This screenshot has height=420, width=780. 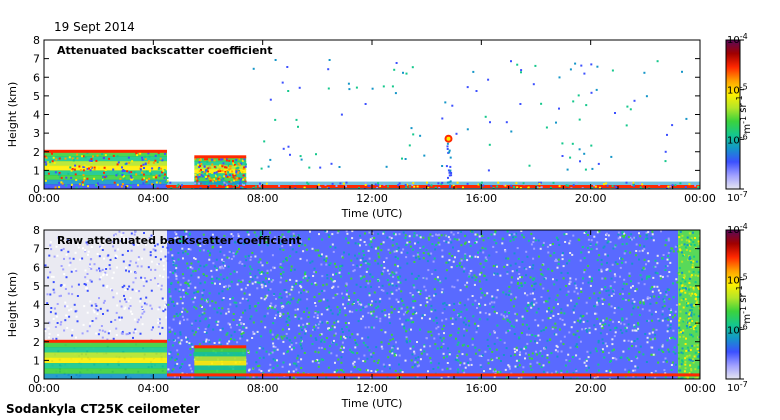 What do you see at coordinates (94, 27) in the screenshot?
I see `date-label: 19 Sept 2014` at bounding box center [94, 27].